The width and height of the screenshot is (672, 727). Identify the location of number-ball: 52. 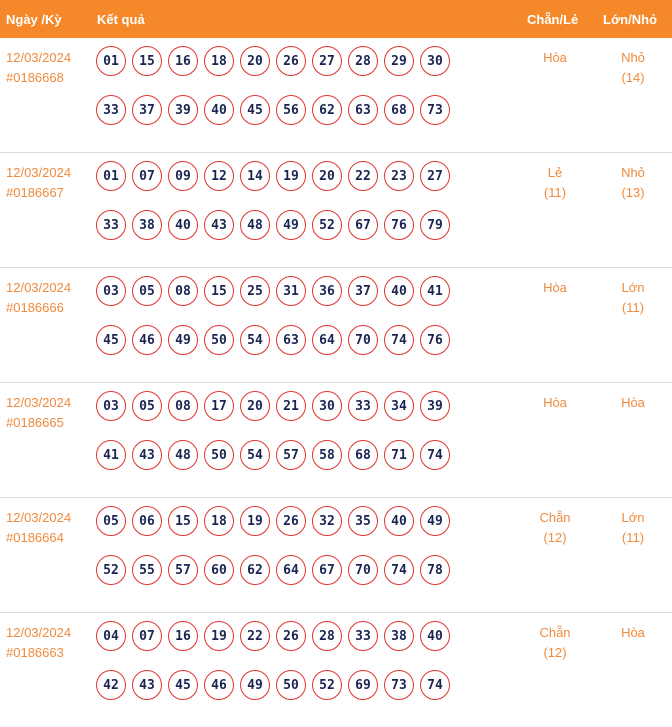
(327, 685).